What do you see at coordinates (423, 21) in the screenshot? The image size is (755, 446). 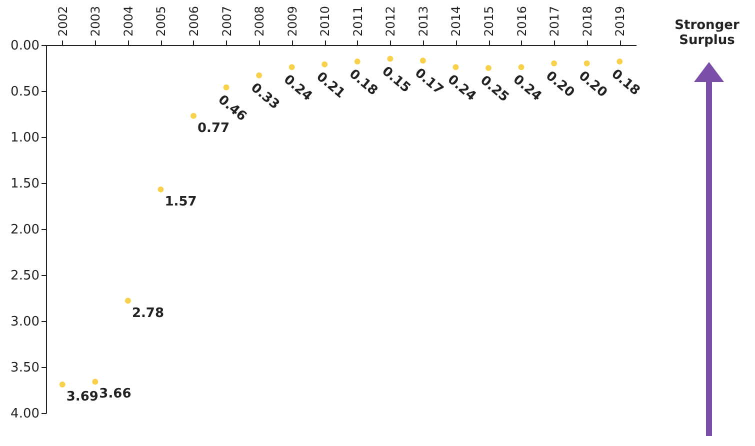 I see `x-tick-label: 2013` at bounding box center [423, 21].